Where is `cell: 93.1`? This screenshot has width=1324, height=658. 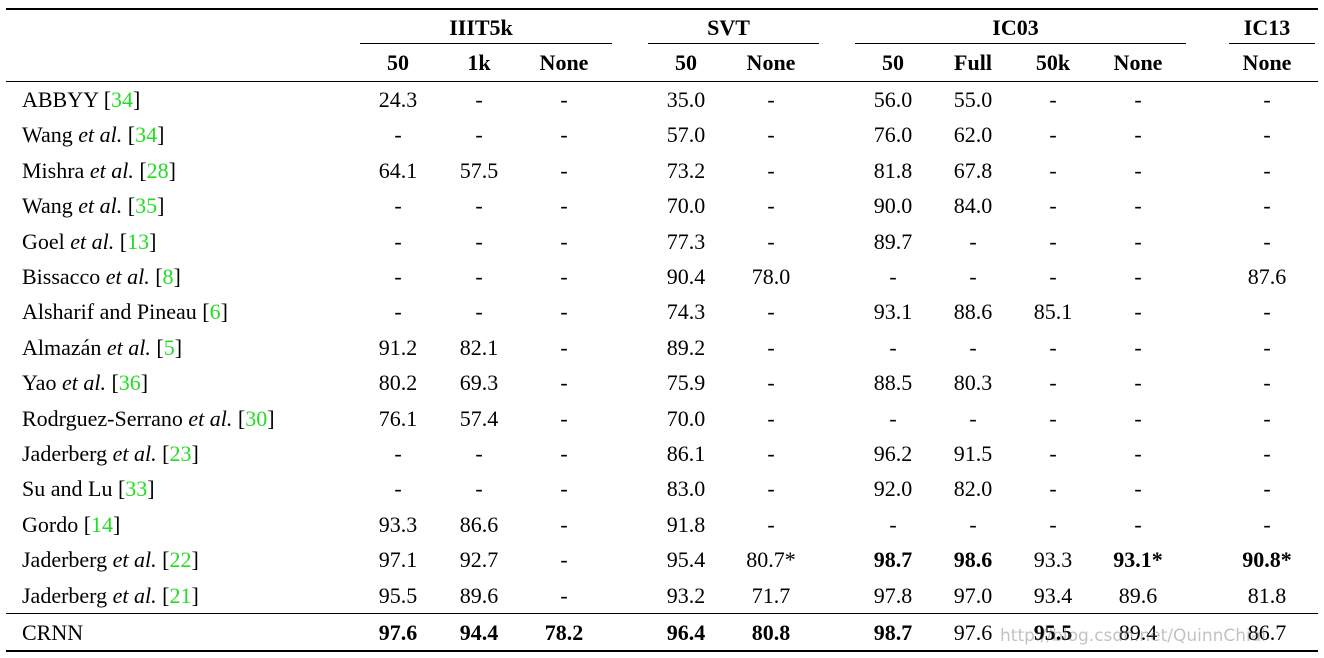
cell: 93.1 is located at coordinates (893, 312).